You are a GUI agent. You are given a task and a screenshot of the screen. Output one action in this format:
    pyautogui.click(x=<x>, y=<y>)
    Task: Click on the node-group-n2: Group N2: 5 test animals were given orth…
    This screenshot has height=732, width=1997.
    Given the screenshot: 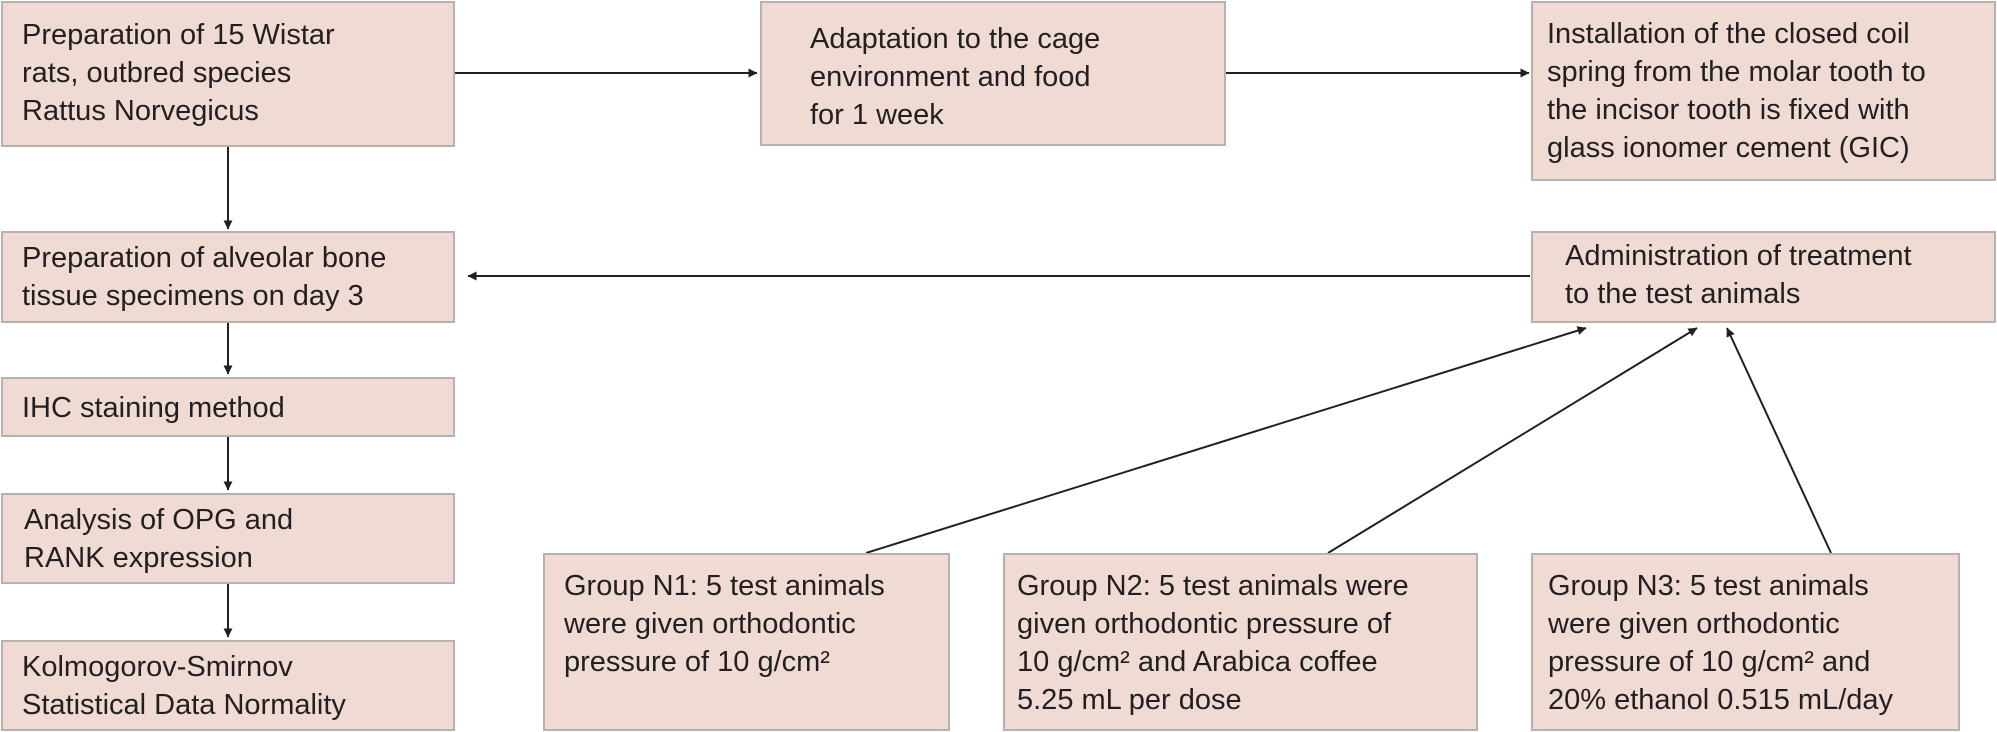 What is the action you would take?
    pyautogui.click(x=1240, y=642)
    